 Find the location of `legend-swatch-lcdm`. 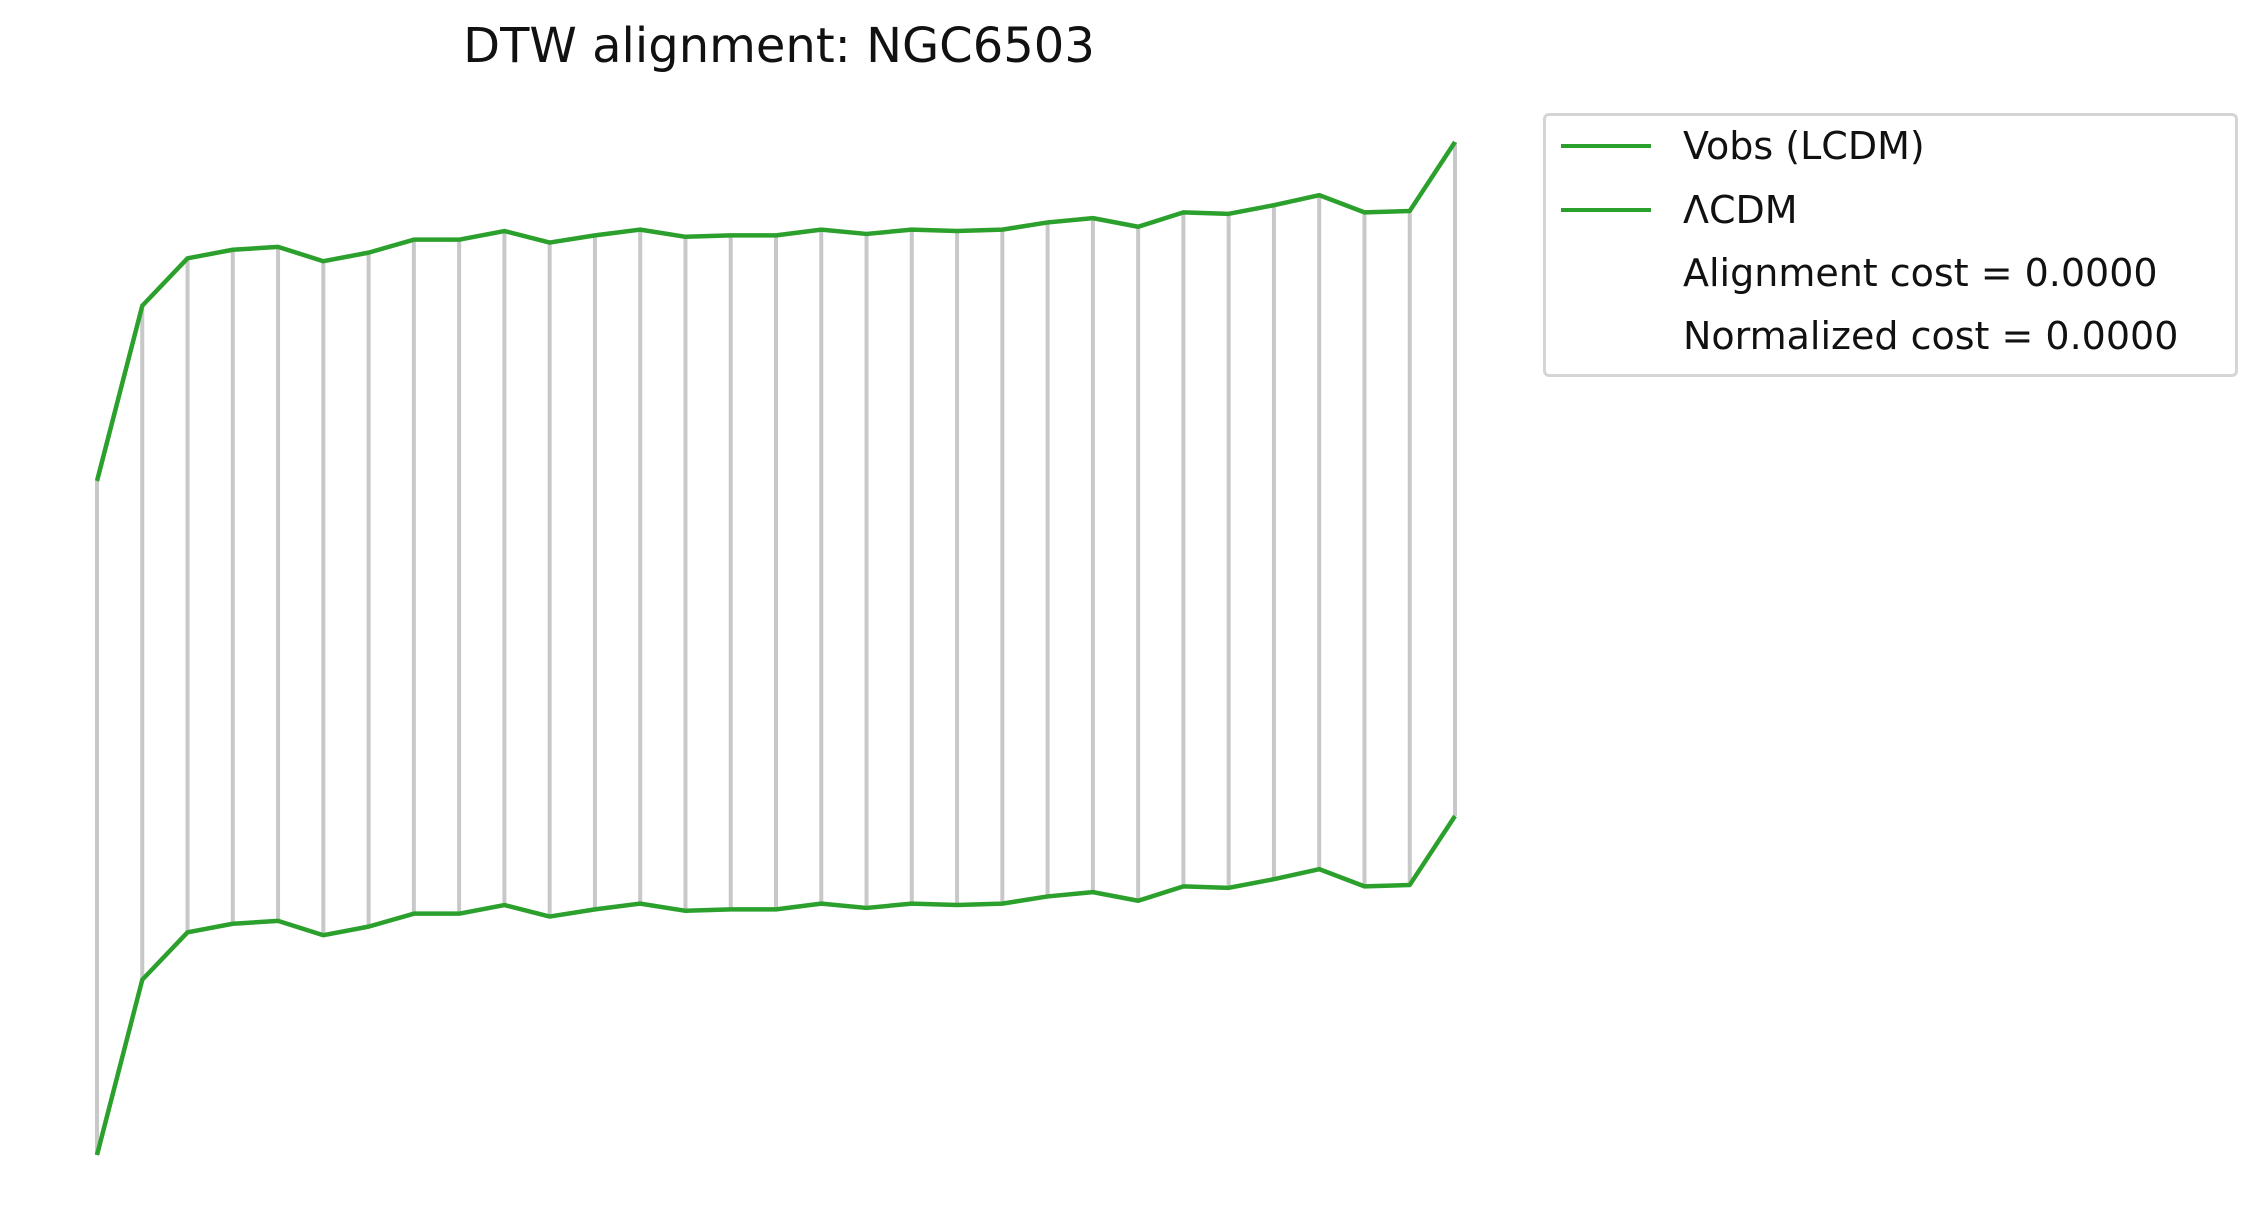

legend-swatch-lcdm is located at coordinates (1606, 210).